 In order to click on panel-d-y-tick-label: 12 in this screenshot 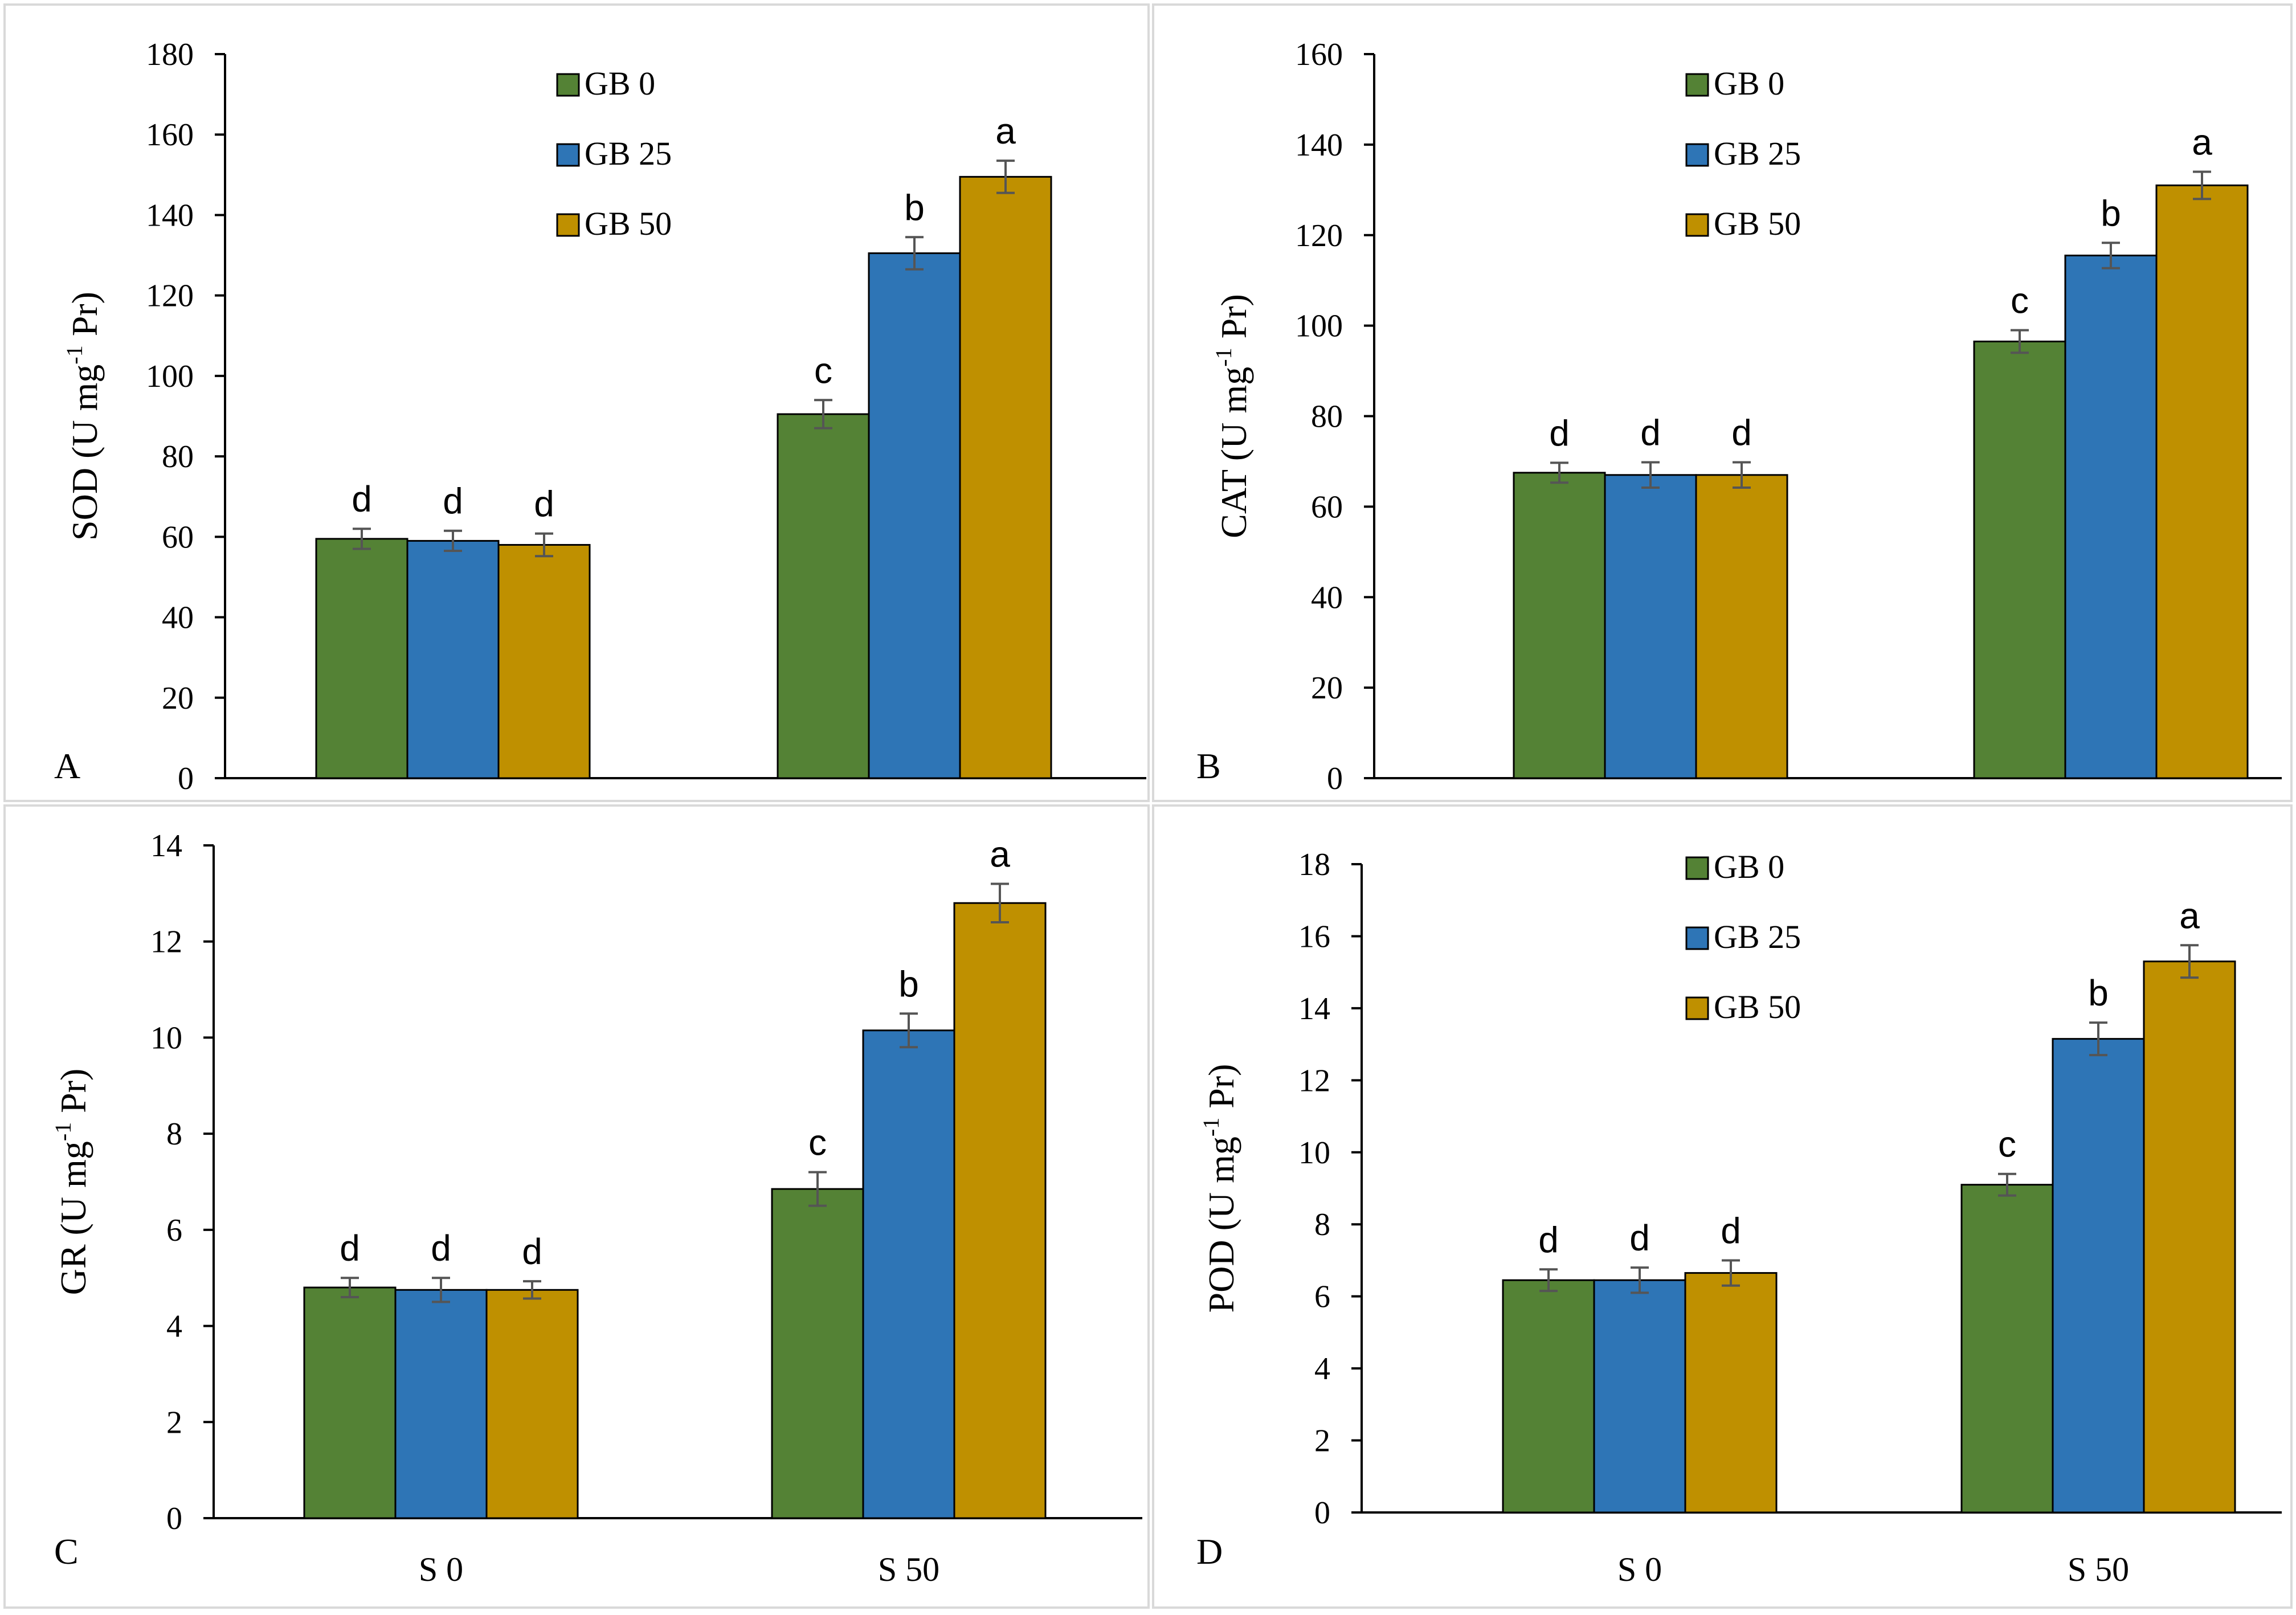, I will do `click(1314, 1080)`.